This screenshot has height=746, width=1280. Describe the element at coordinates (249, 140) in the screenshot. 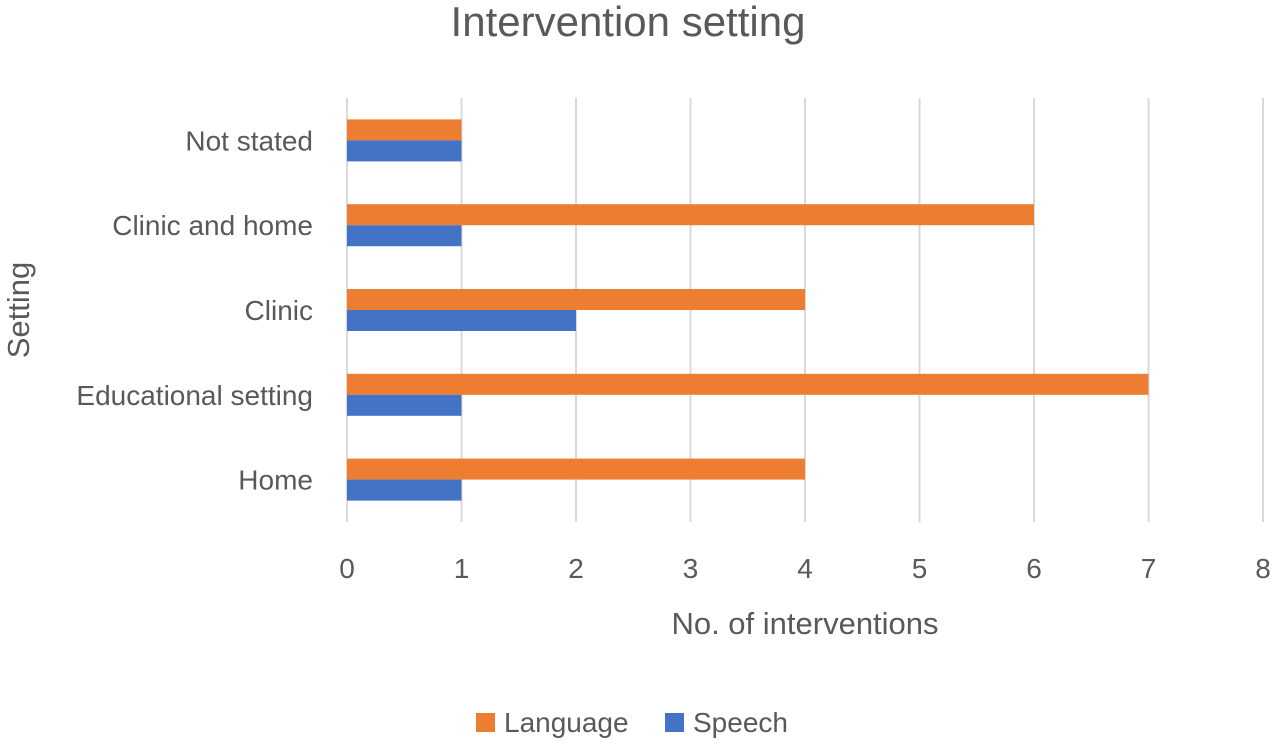

I see `category-label: Not stated` at that location.